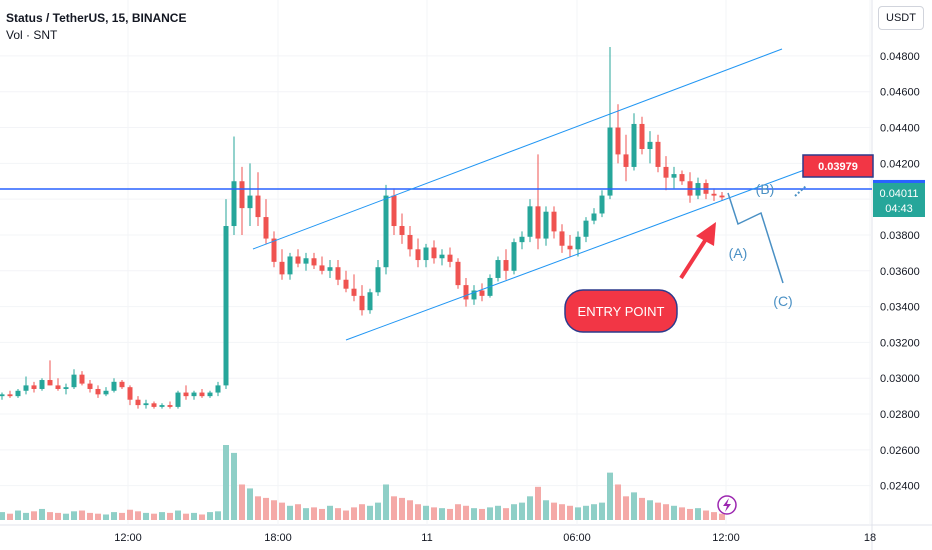  What do you see at coordinates (495, 538) in the screenshot?
I see `time-axis: 12:00 18:00 11 06:00 12:00 18` at bounding box center [495, 538].